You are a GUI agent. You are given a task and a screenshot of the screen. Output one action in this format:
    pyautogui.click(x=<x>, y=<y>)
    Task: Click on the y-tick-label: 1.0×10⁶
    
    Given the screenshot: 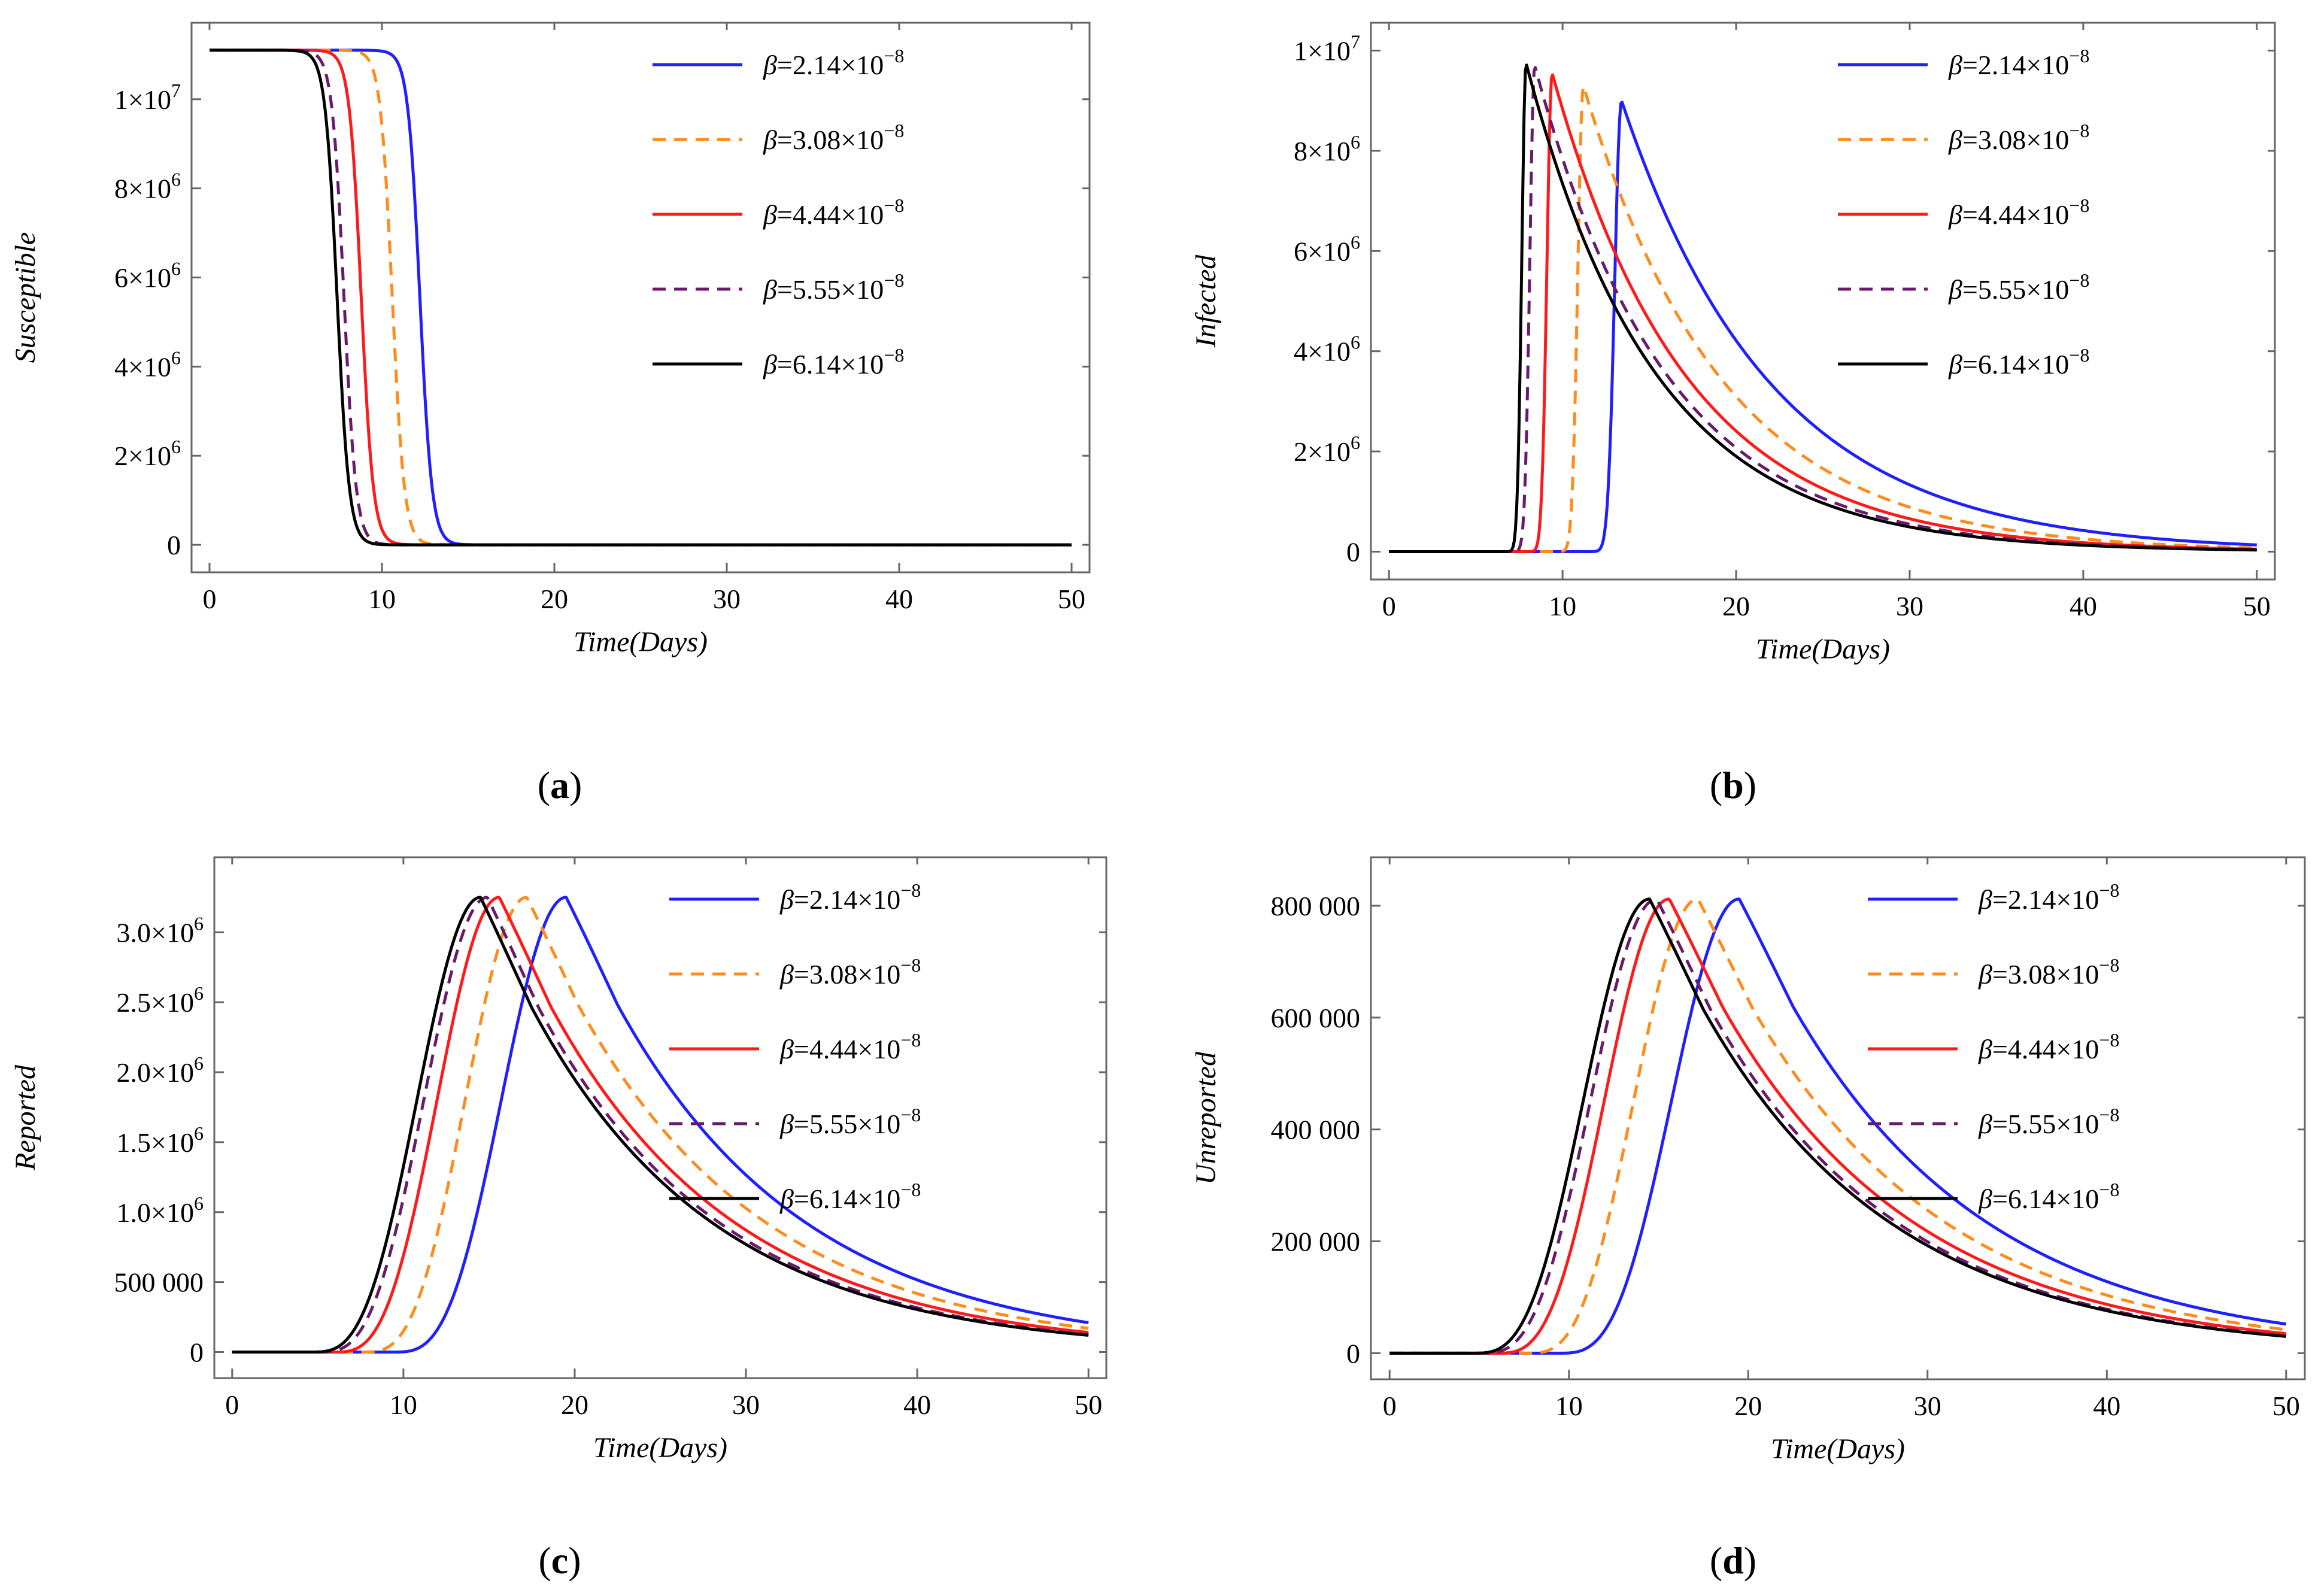 What is the action you would take?
    pyautogui.click(x=160, y=1210)
    